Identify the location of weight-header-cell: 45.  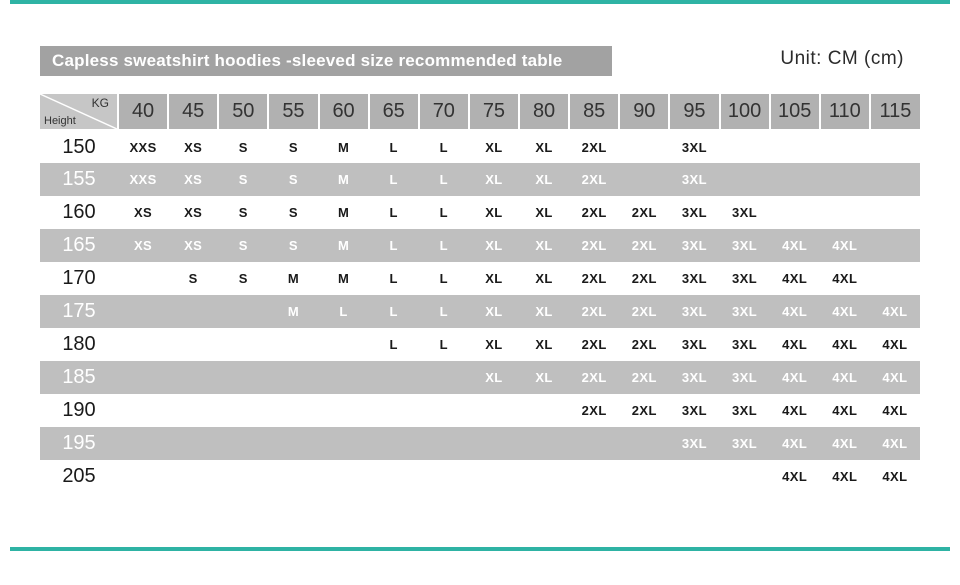
(193, 112).